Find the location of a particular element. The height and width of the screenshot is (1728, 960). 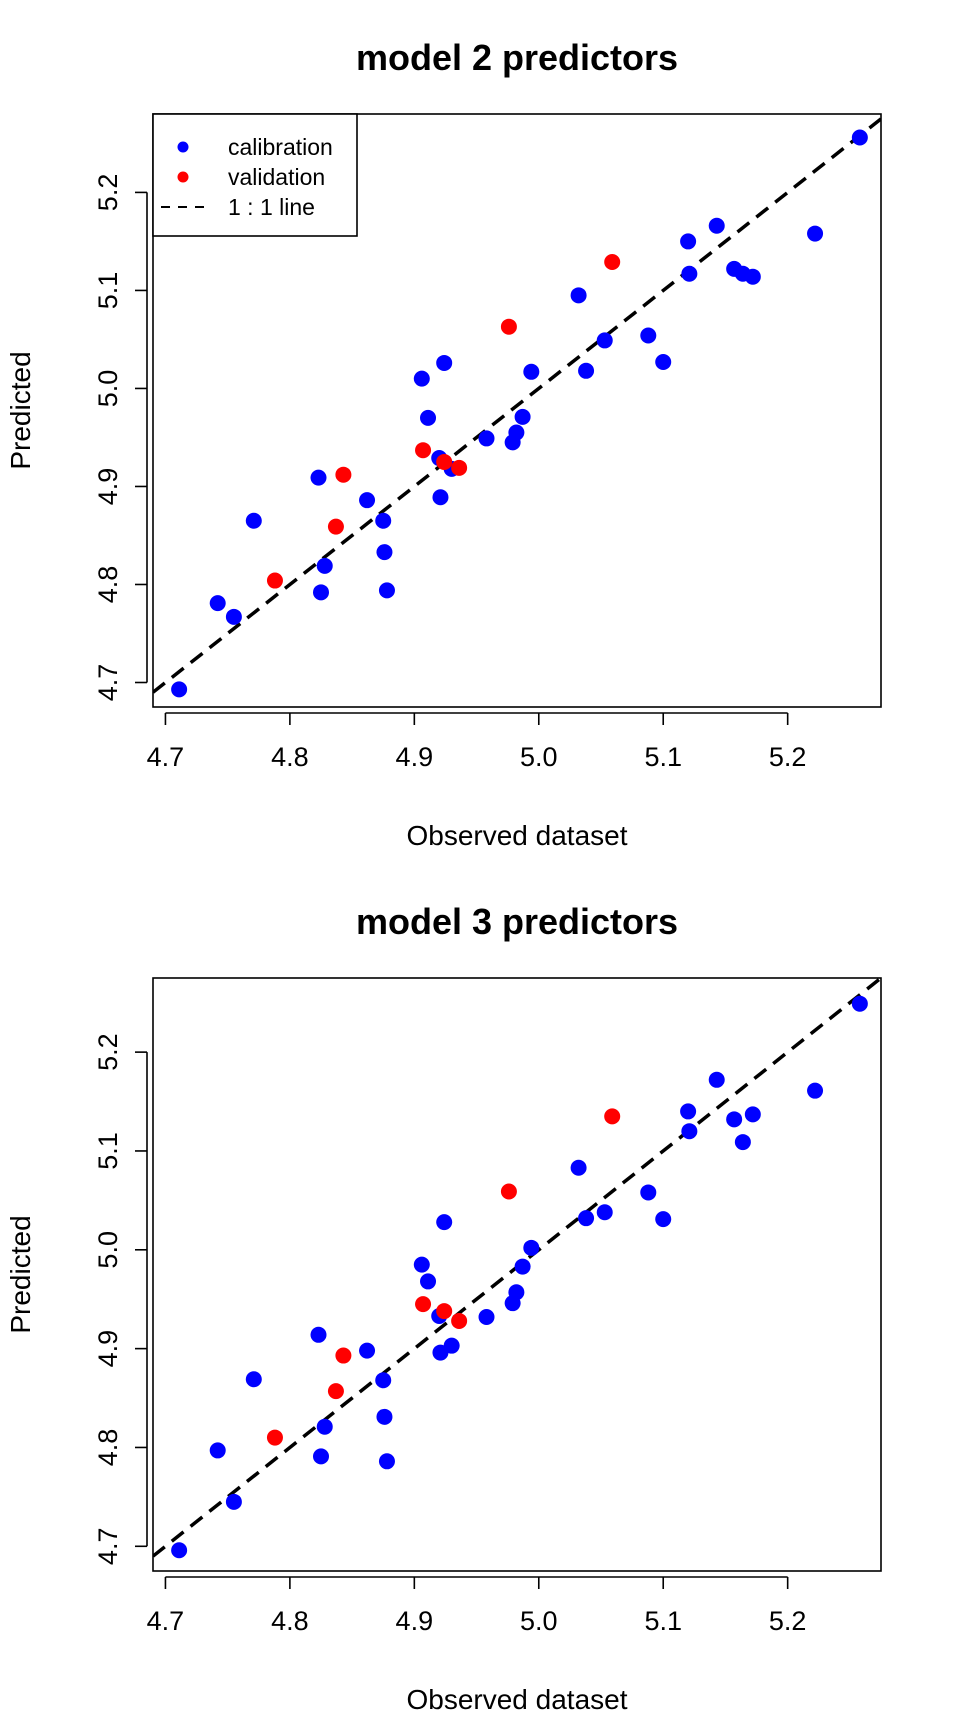

y-tick-label: 5.2 is located at coordinates (108, 1052).